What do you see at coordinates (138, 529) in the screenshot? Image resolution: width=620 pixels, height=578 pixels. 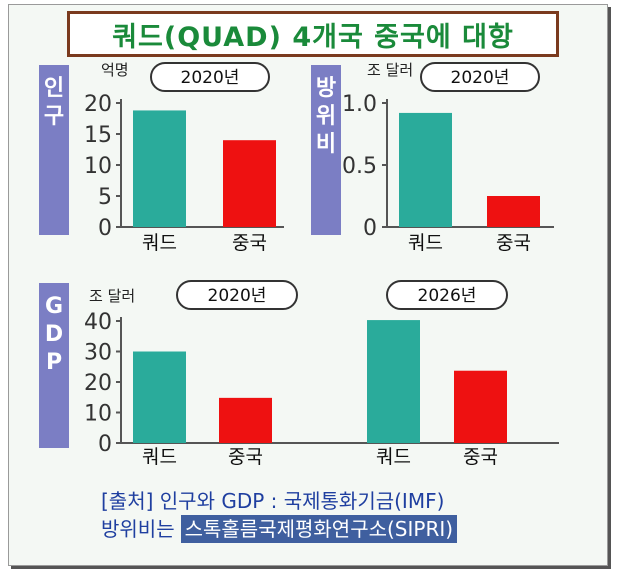 I see `source-line-2-prefix: 방위비는` at bounding box center [138, 529].